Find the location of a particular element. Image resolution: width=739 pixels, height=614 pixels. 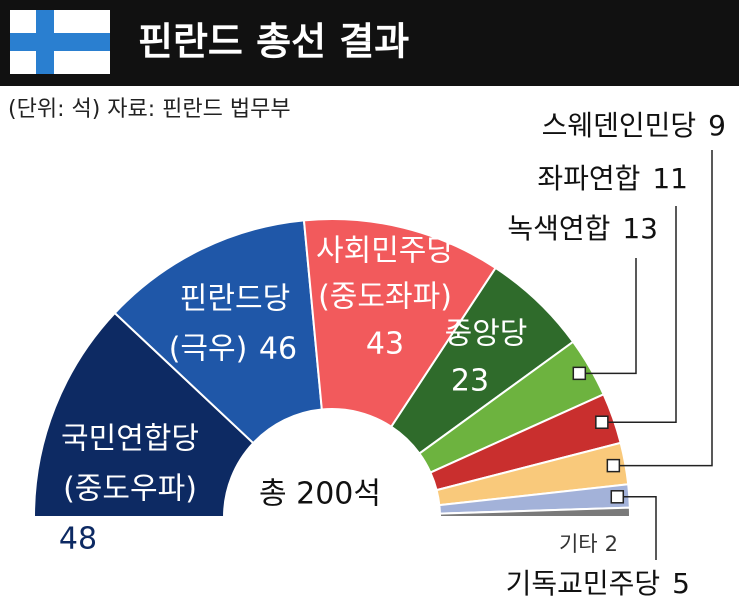

value-label: 46 is located at coordinates (278, 349).